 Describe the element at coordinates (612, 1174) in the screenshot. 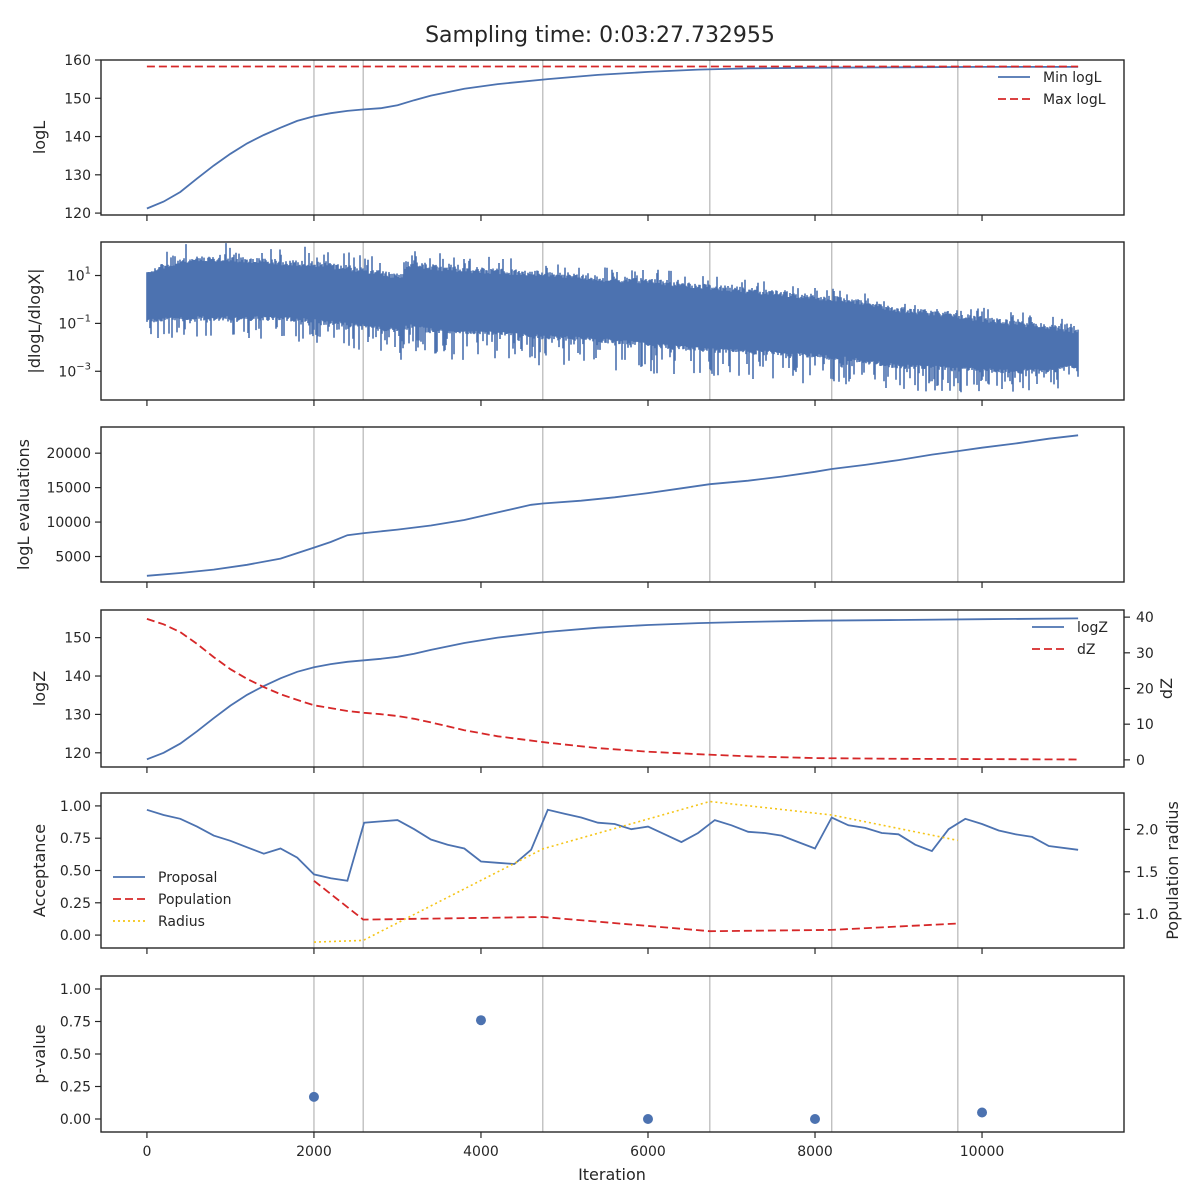

I see `x-axis-label: Iteration` at that location.